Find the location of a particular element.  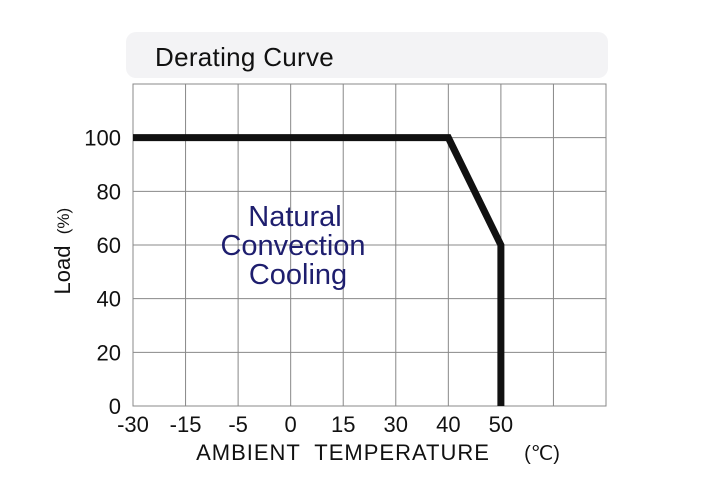

x-axis-label: AMBIENT TEMPERATURE is located at coordinates (343, 452).